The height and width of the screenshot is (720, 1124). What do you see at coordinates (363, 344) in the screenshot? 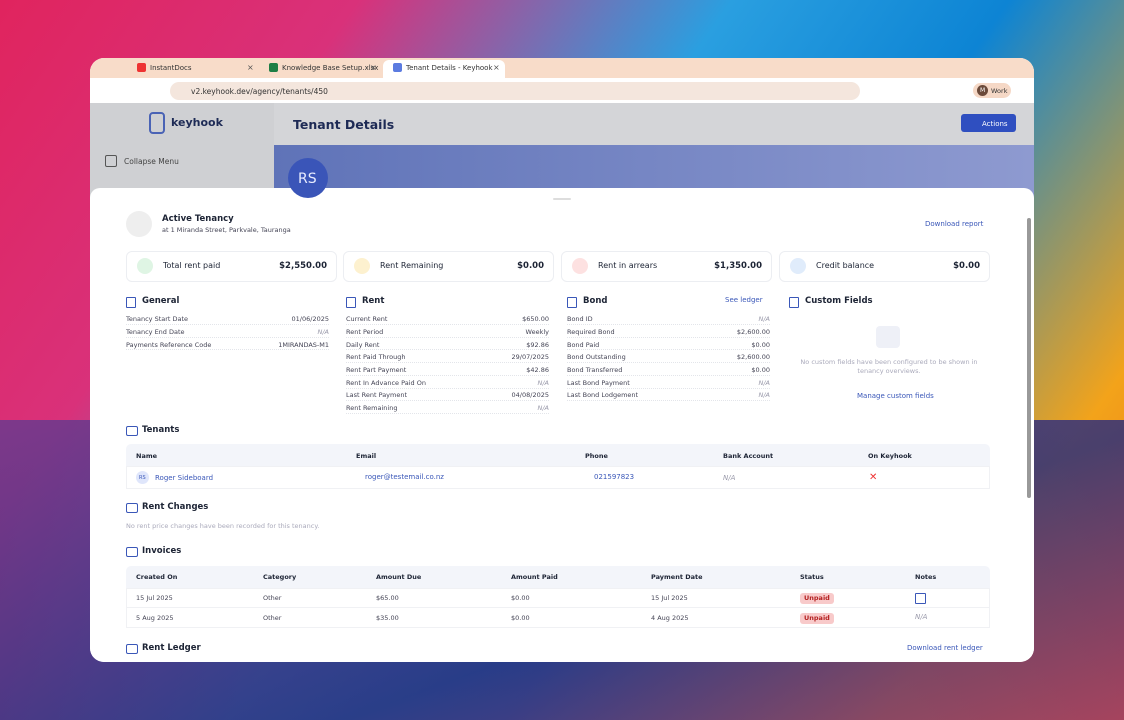
I see `field-label: Daily Rent` at bounding box center [363, 344].